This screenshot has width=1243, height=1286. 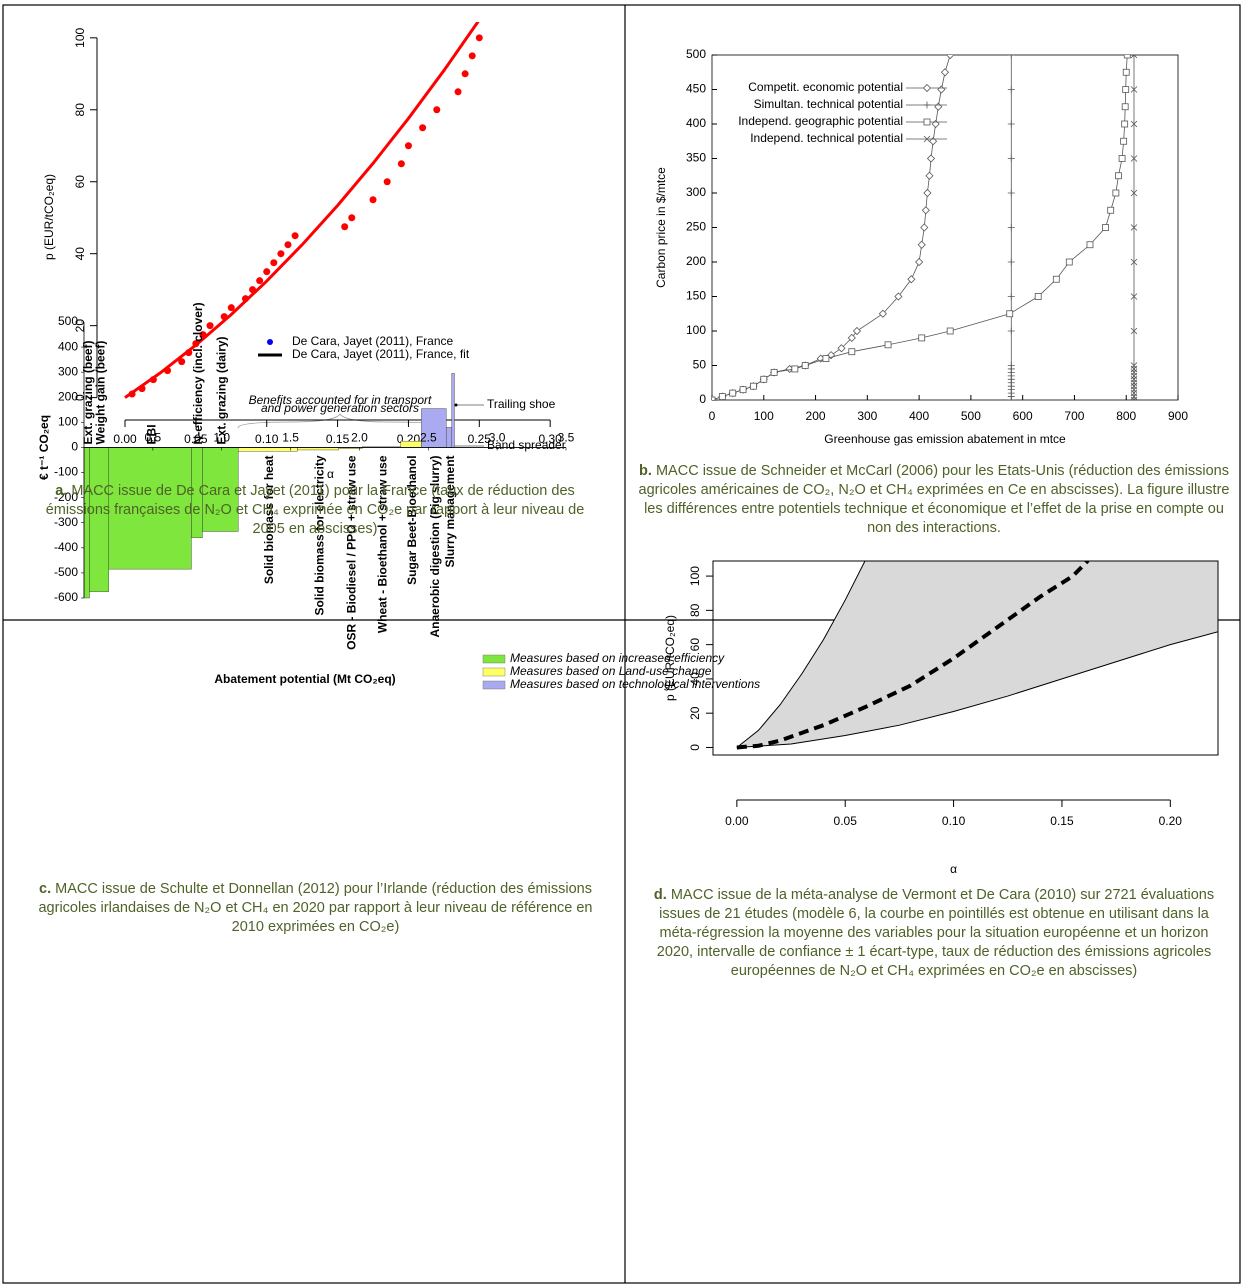 What do you see at coordinates (480, 439) in the screenshot?
I see `x-tick-label: 0.25` at bounding box center [480, 439].